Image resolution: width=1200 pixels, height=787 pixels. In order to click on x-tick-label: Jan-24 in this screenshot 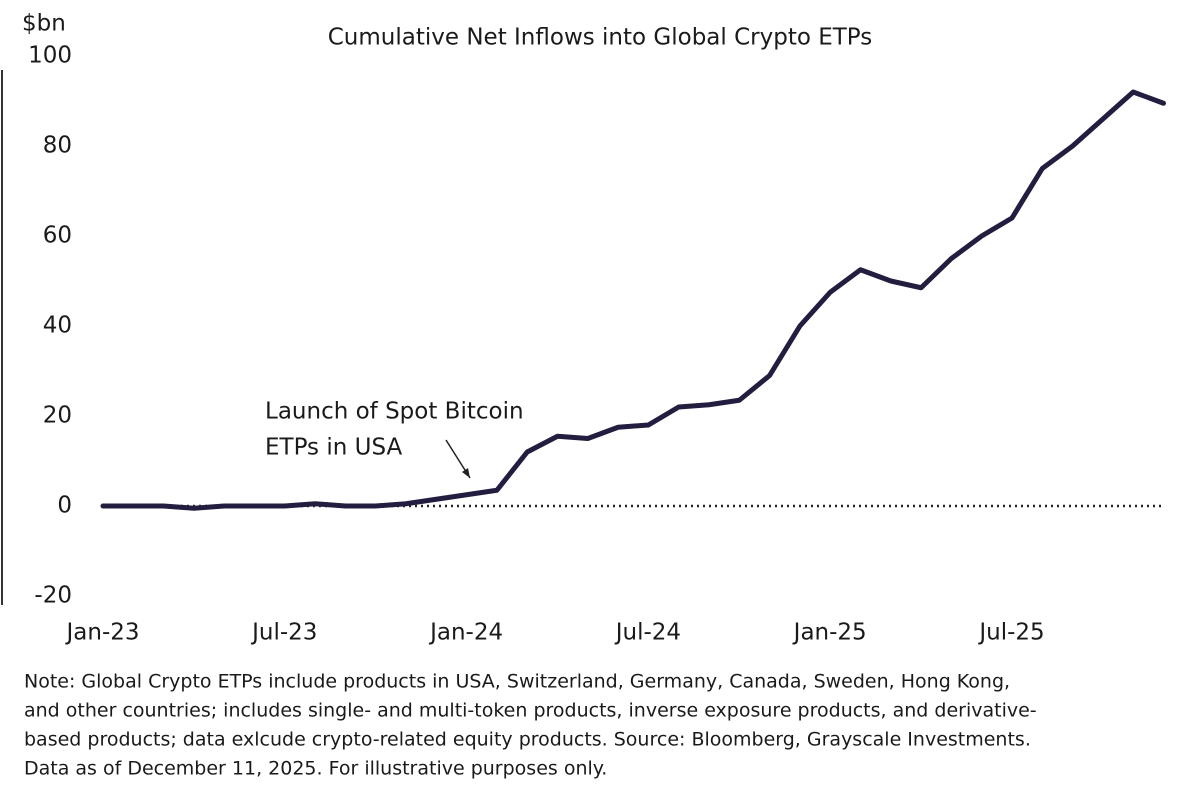, I will do `click(465, 633)`.